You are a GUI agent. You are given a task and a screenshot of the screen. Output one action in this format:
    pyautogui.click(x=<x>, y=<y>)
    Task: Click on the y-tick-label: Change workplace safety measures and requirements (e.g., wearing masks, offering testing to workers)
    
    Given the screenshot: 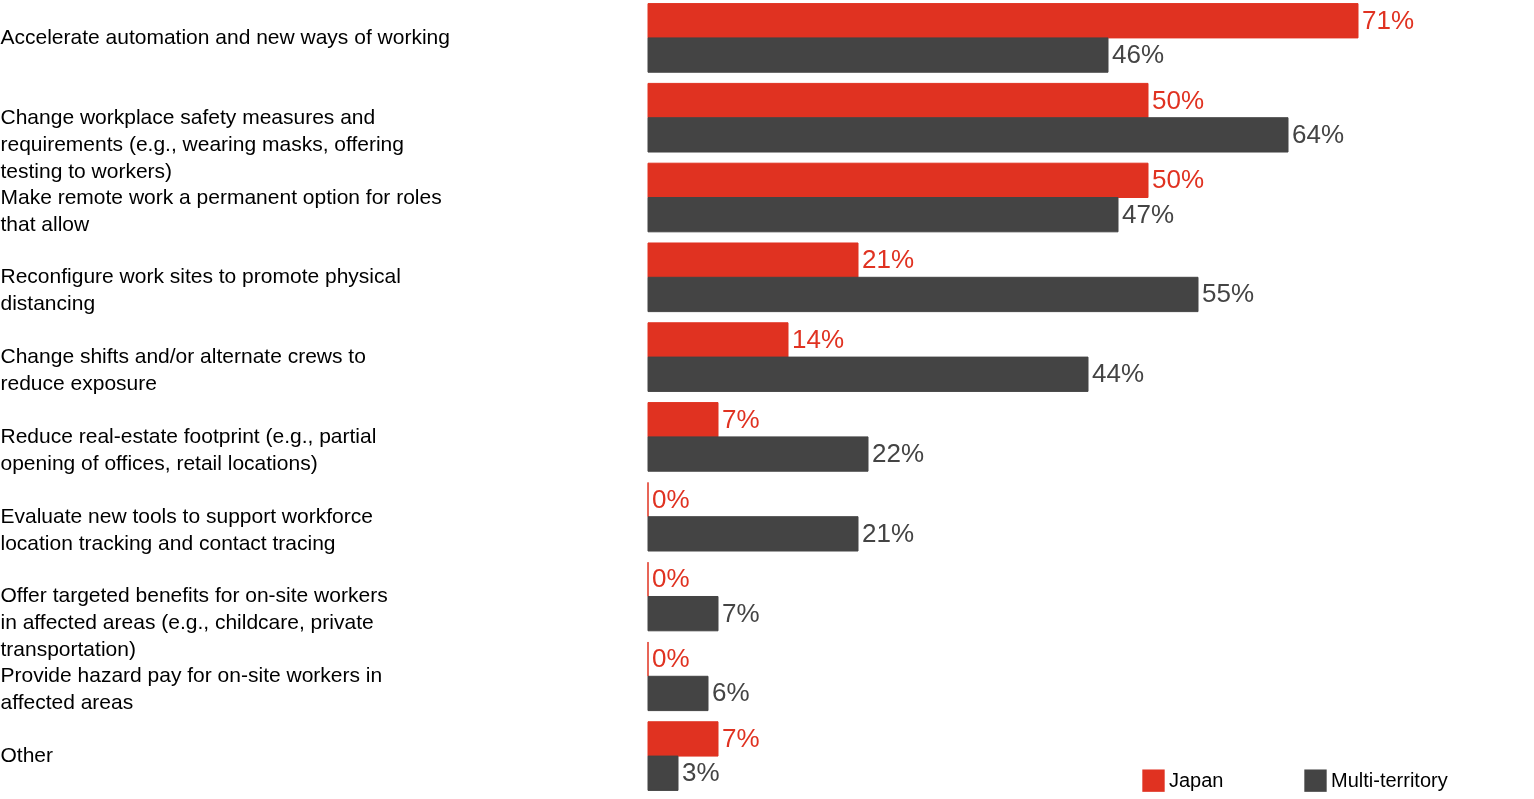 What is the action you would take?
    pyautogui.click(x=202, y=143)
    